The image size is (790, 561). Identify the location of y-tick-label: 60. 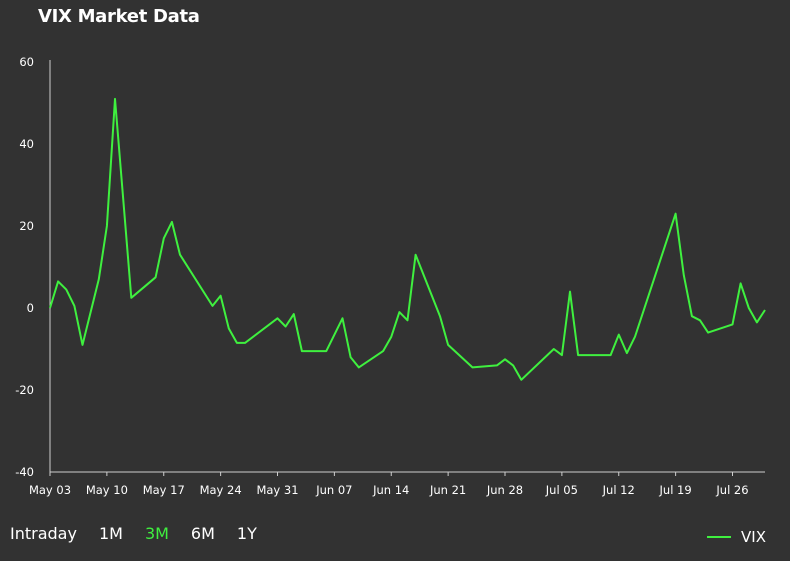
(26, 62).